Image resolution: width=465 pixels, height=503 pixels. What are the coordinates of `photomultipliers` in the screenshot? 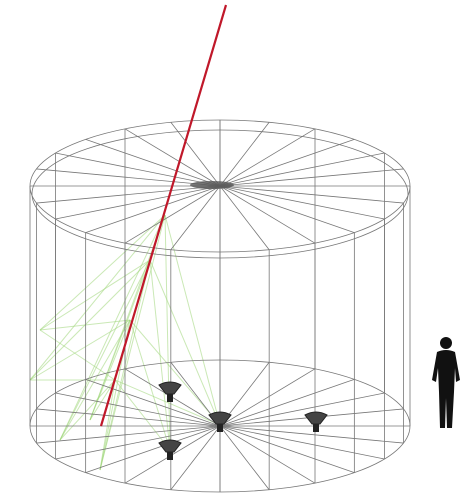 It's located at (243, 420).